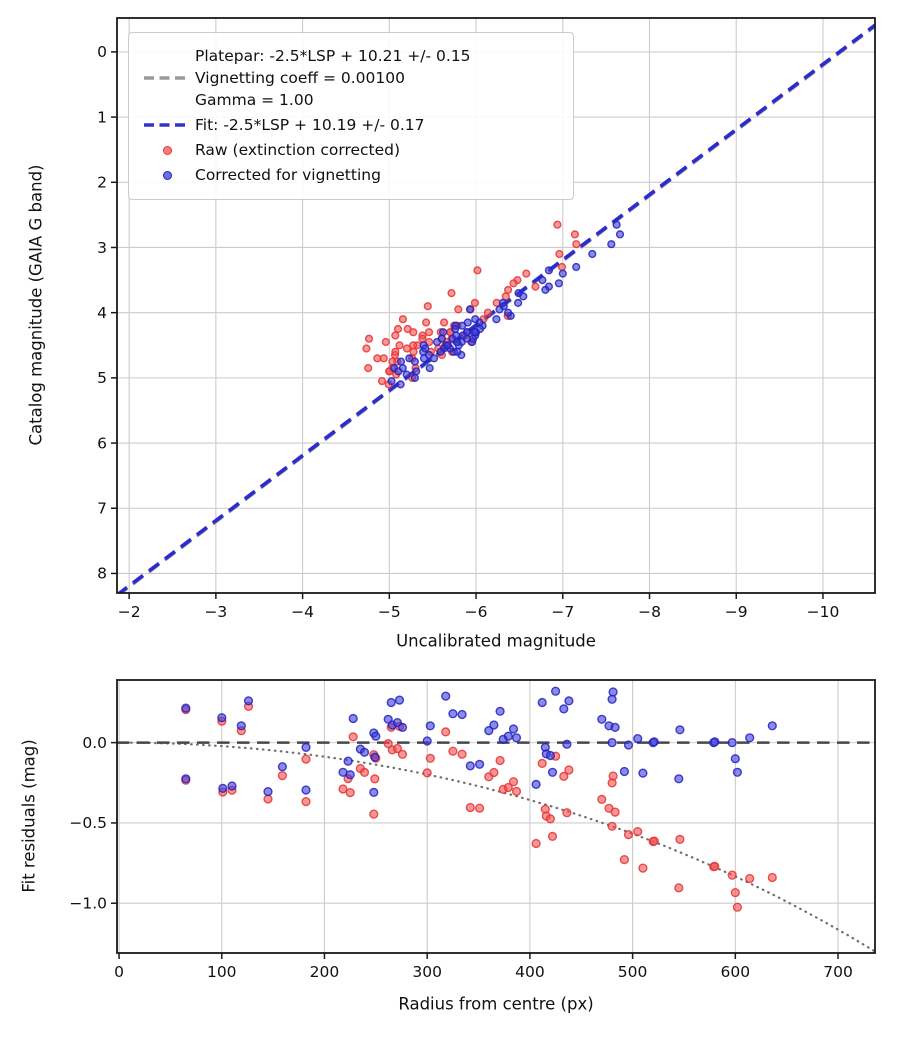 Image resolution: width=900 pixels, height=1050 pixels. What do you see at coordinates (300, 78) in the screenshot?
I see `legend-vignetting-label: Vignetting coeff = 0.00100` at bounding box center [300, 78].